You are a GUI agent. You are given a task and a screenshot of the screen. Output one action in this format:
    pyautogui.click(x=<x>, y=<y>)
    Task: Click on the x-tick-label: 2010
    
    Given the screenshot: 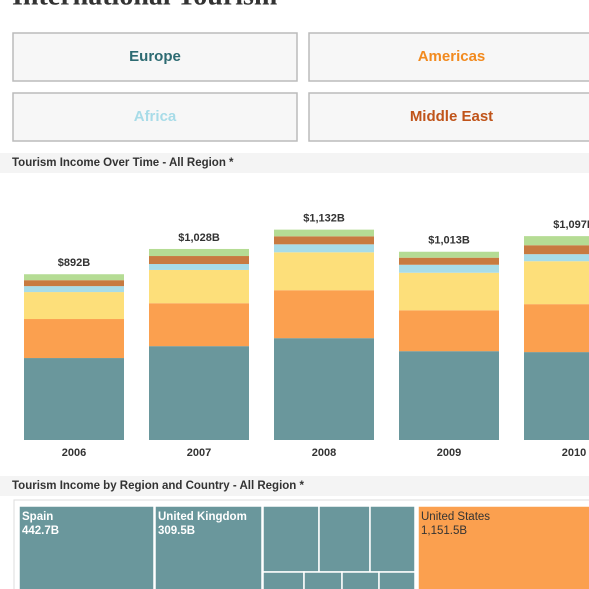 What is the action you would take?
    pyautogui.click(x=574, y=453)
    